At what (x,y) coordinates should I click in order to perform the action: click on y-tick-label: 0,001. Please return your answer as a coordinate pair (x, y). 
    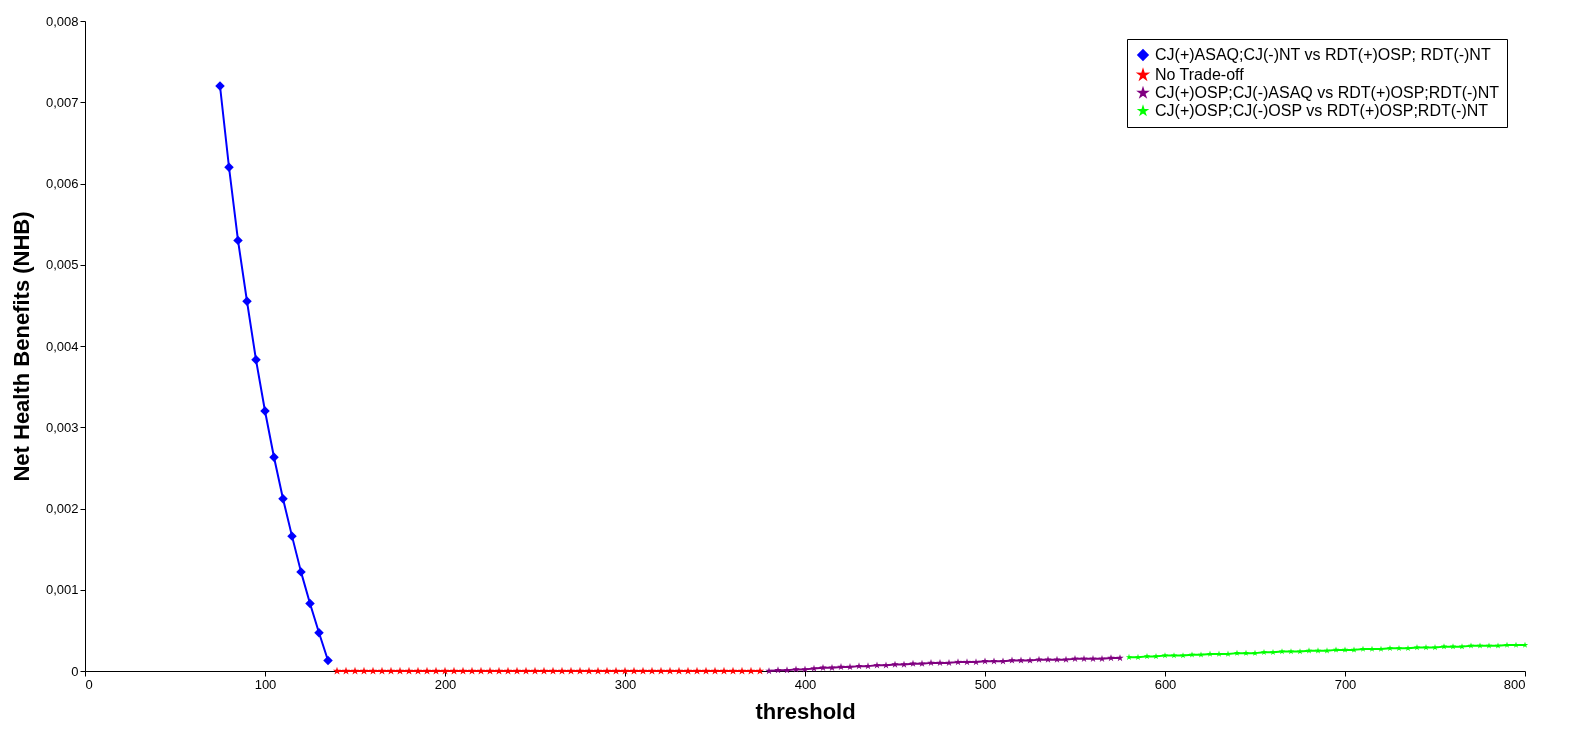
    Looking at the image, I should click on (62, 590).